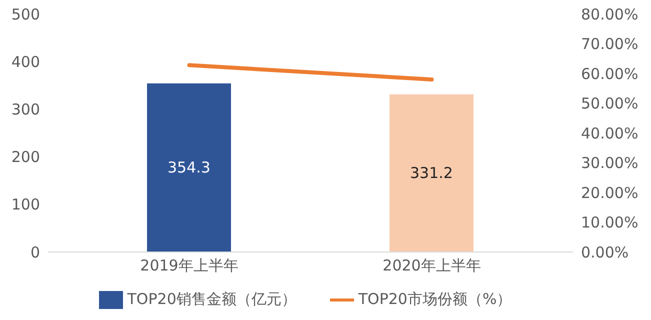  Describe the element at coordinates (609, 103) in the screenshot. I see `y2-tick-label: 50.00%` at that location.